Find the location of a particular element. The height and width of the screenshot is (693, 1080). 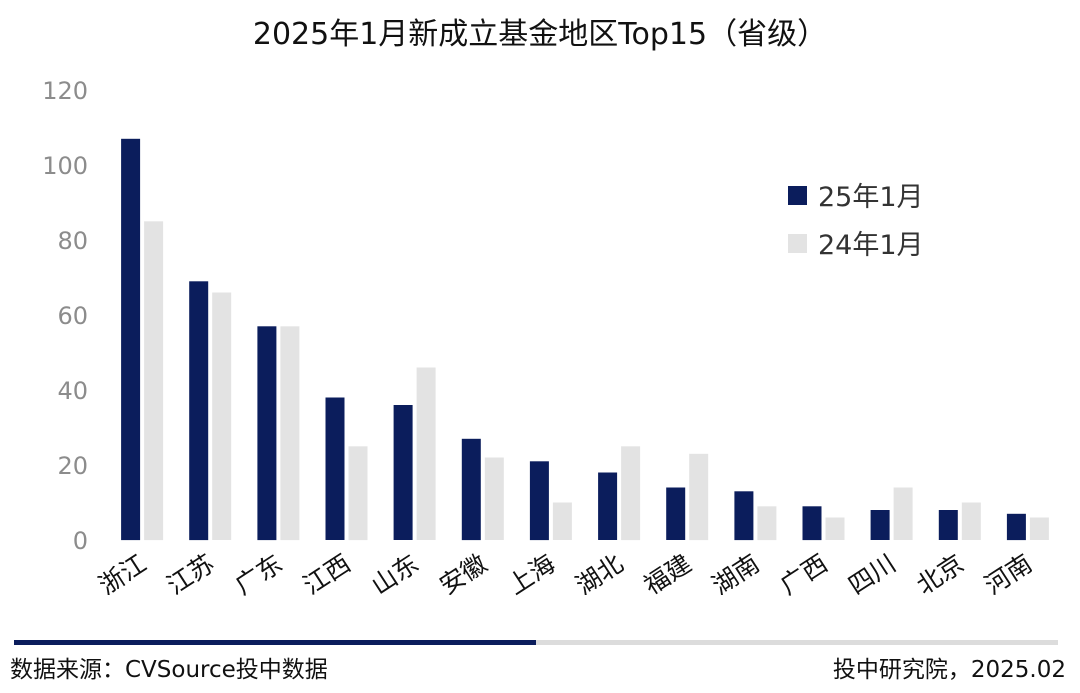

footer-rule-light is located at coordinates (797, 642).